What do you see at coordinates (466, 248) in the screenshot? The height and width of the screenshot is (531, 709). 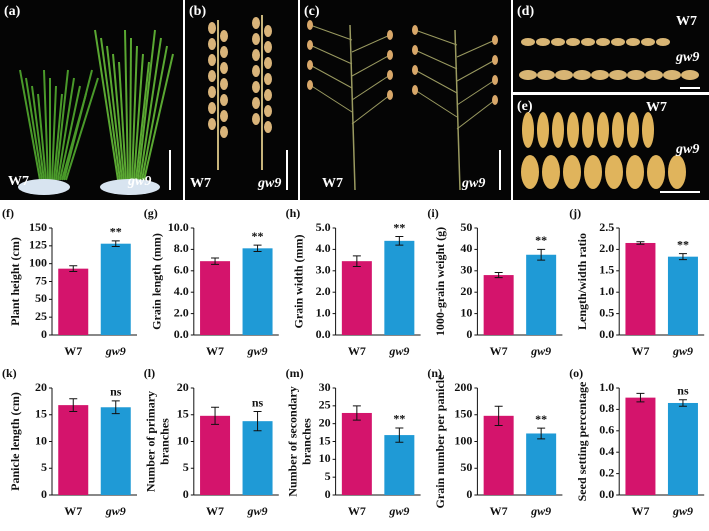 I see `y-tick-label: 40` at bounding box center [466, 248].